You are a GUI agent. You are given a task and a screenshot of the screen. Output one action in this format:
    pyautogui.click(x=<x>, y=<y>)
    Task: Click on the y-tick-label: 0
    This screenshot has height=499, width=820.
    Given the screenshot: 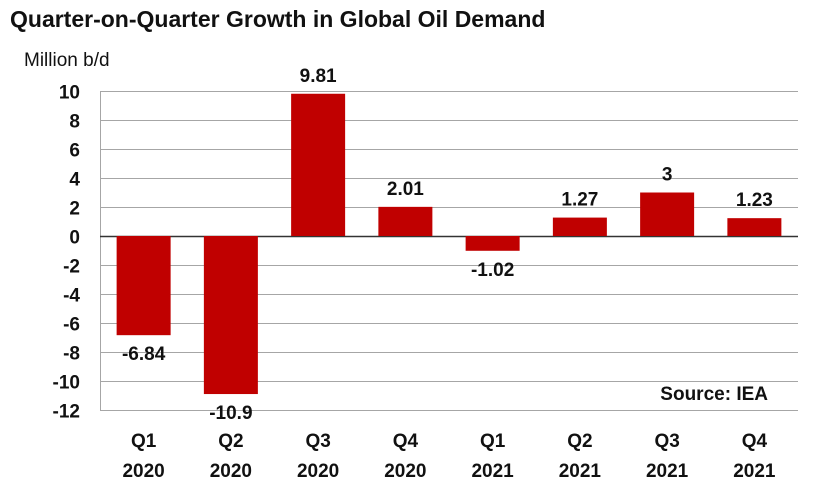 What is the action you would take?
    pyautogui.click(x=74, y=238)
    